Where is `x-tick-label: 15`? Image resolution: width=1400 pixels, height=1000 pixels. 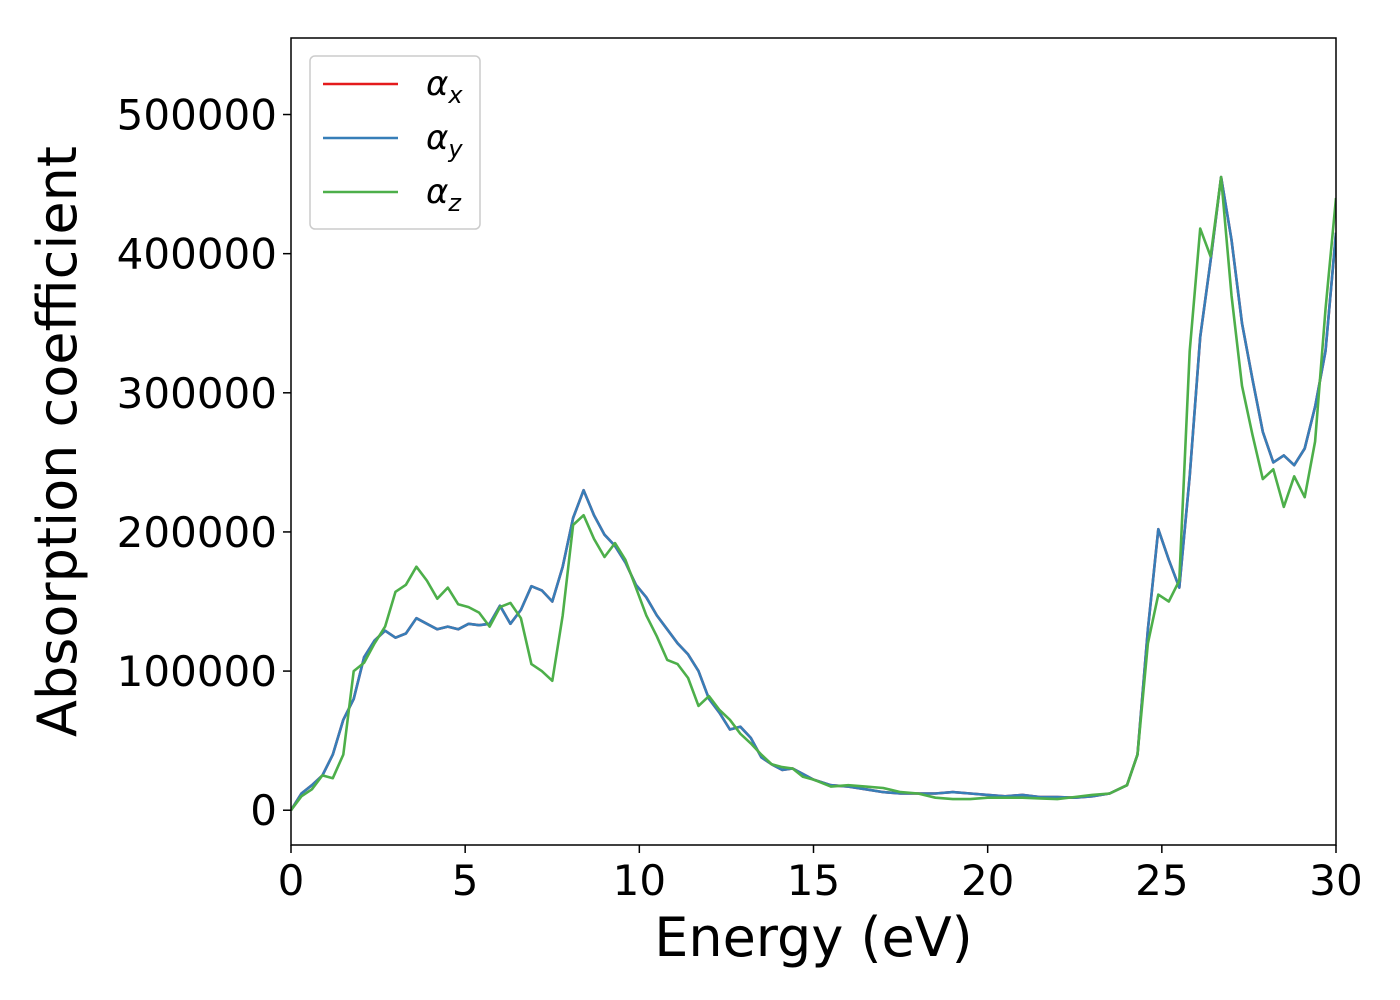
x-tick-label: 15 is located at coordinates (813, 880).